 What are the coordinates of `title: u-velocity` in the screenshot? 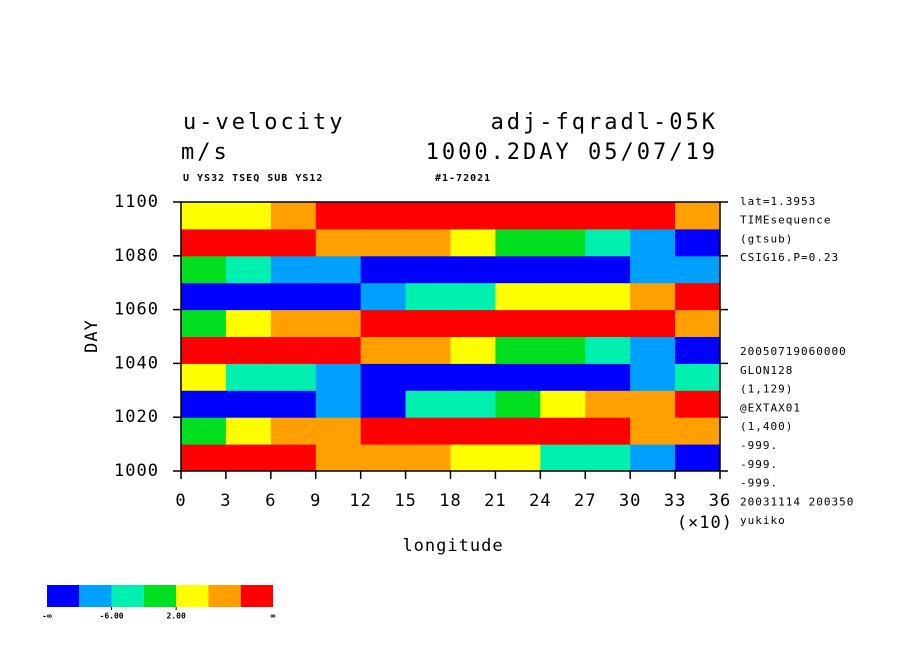 It's located at (264, 122).